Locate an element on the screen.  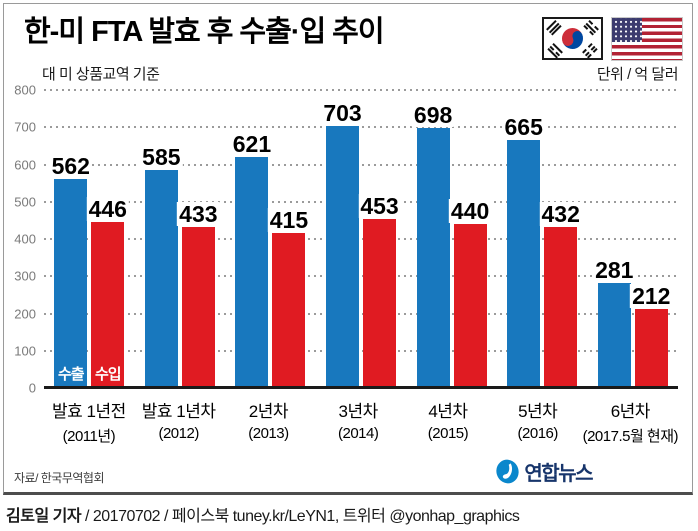
legend-export: 수출 is located at coordinates (71, 374).